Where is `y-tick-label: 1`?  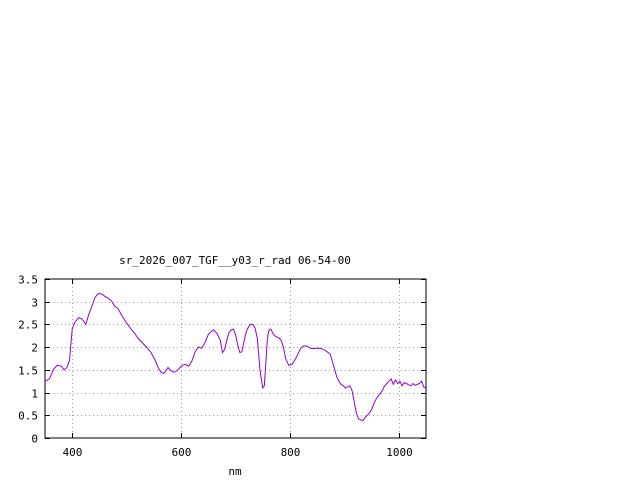
y-tick-label: 1 is located at coordinates (34, 394).